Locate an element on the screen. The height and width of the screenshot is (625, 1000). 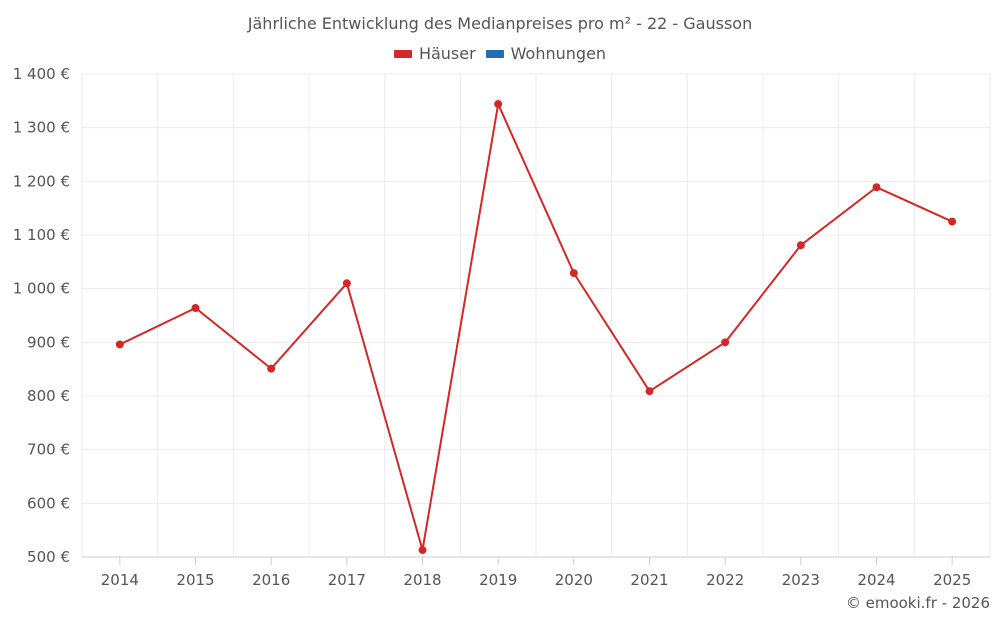
x-tick-label: 2018 is located at coordinates (422, 580).